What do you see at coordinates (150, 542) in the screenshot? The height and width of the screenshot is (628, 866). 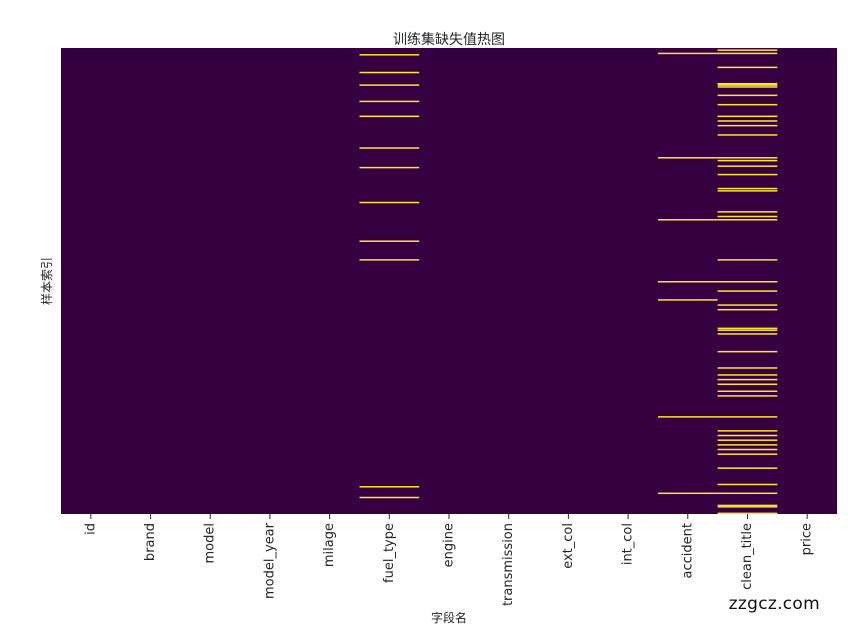 I see `x-tick-label-brand: brand` at bounding box center [150, 542].